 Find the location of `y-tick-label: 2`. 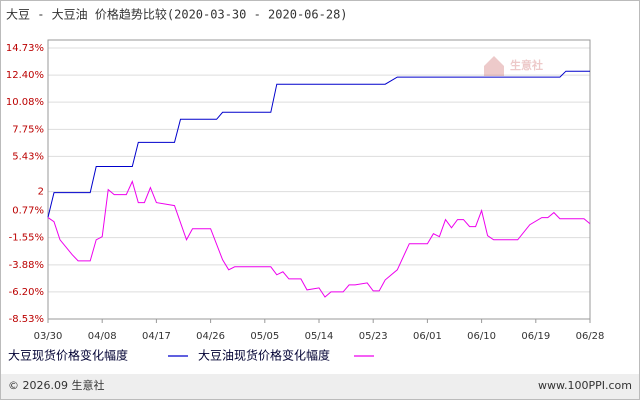

y-tick-label: 2 is located at coordinates (41, 192).